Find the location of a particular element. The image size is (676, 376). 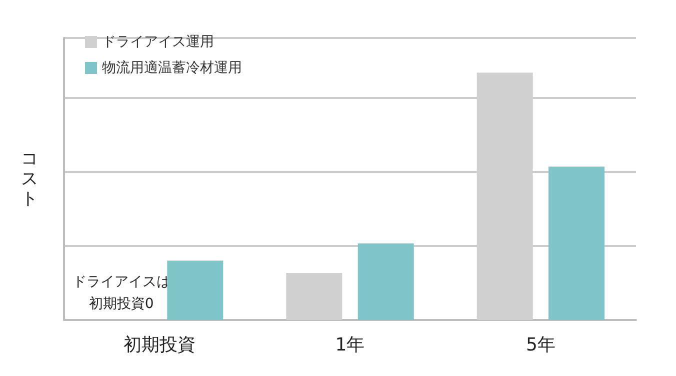

x-tick-label: 5年 is located at coordinates (541, 345).